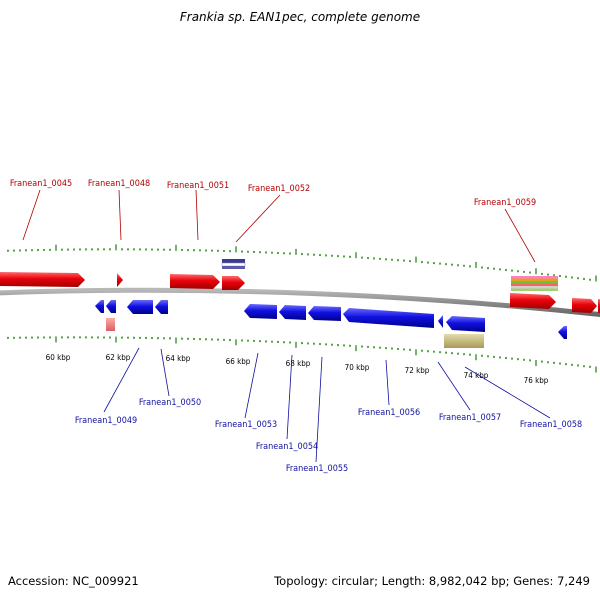  Describe the element at coordinates (389, 413) in the screenshot. I see `gene-label-0056: Franean1_0056` at that location.